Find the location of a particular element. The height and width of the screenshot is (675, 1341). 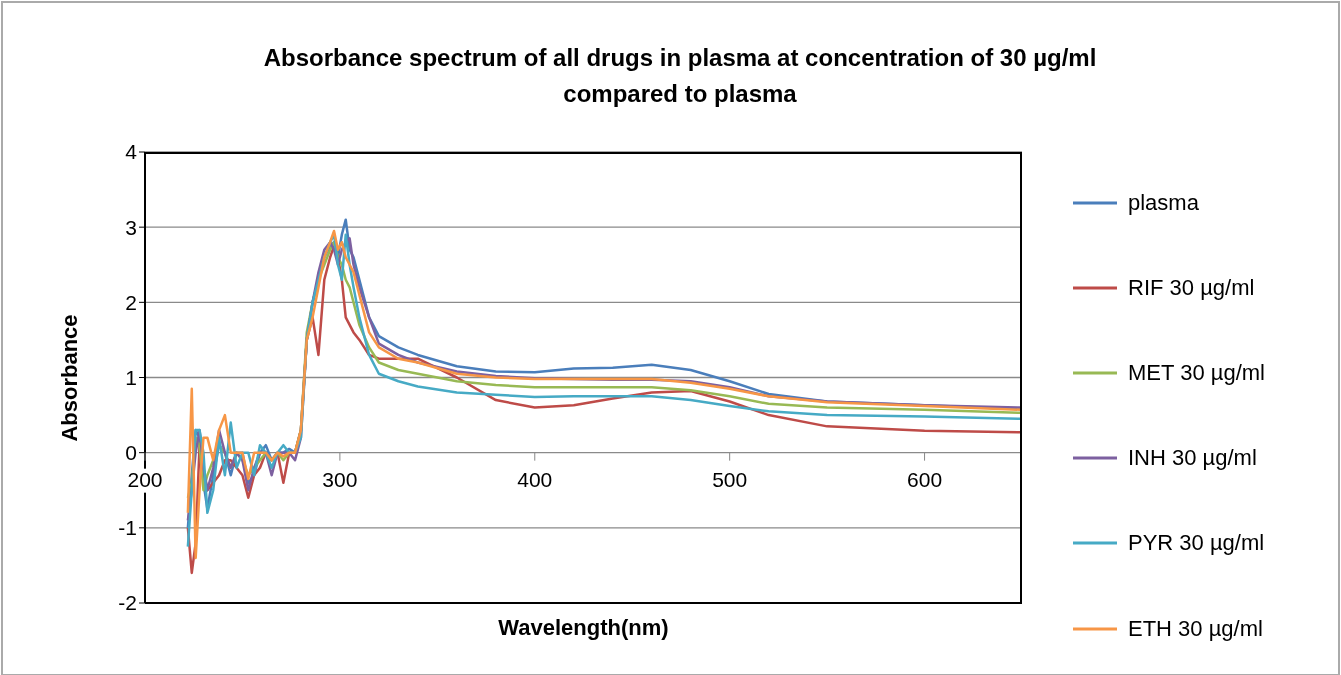

legend-label: PYR 30 µg/ml is located at coordinates (1196, 543).